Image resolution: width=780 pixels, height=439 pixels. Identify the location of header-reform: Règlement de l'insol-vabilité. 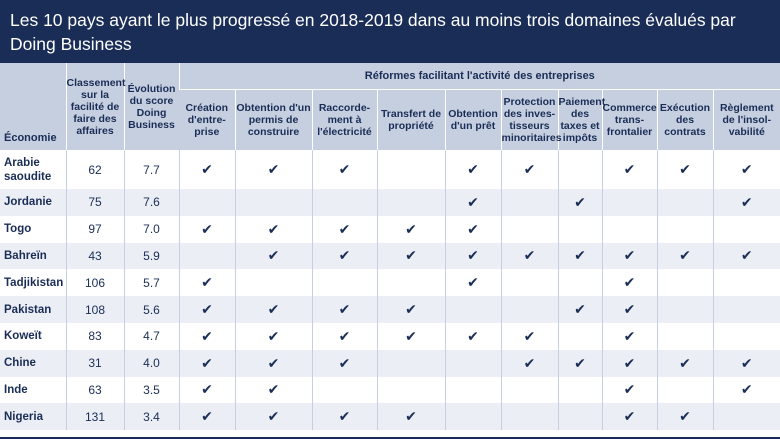
(746, 119).